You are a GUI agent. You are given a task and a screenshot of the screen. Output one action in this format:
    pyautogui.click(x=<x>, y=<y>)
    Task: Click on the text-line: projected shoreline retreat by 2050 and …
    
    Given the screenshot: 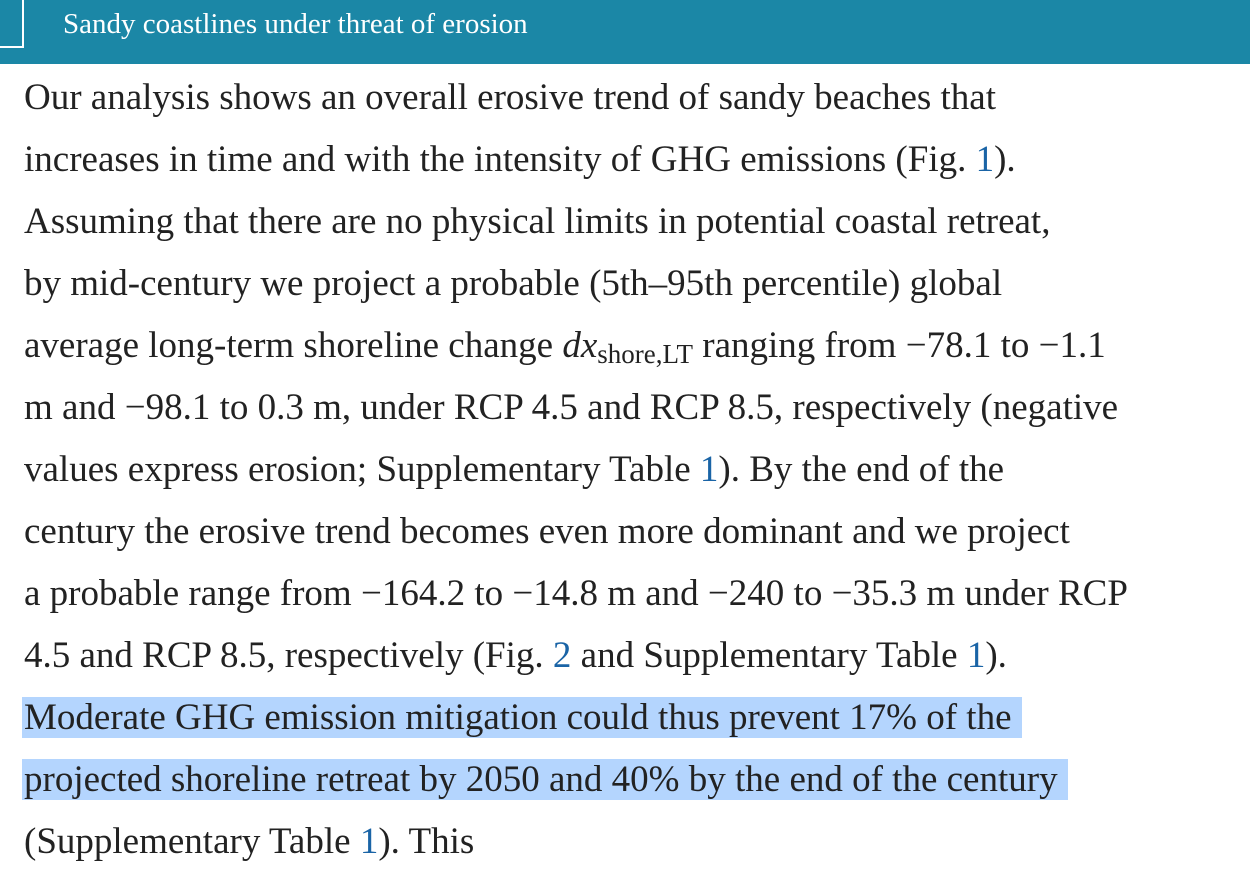 What is the action you would take?
    pyautogui.click(x=545, y=780)
    